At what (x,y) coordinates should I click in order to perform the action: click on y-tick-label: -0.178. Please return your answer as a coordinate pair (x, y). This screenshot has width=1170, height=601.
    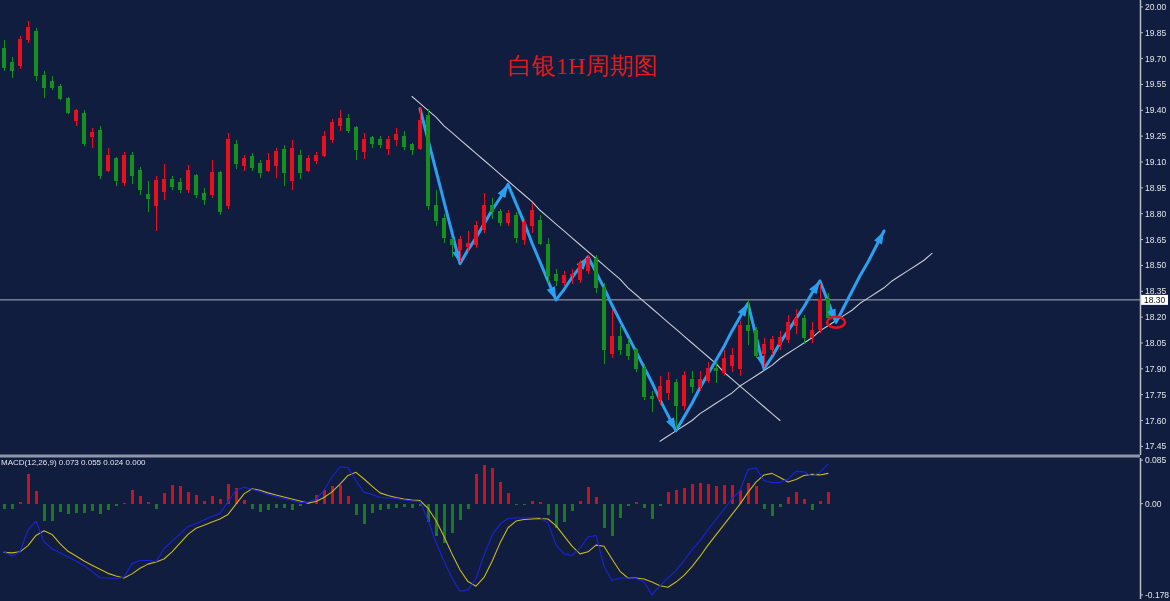
    Looking at the image, I should click on (1157, 594).